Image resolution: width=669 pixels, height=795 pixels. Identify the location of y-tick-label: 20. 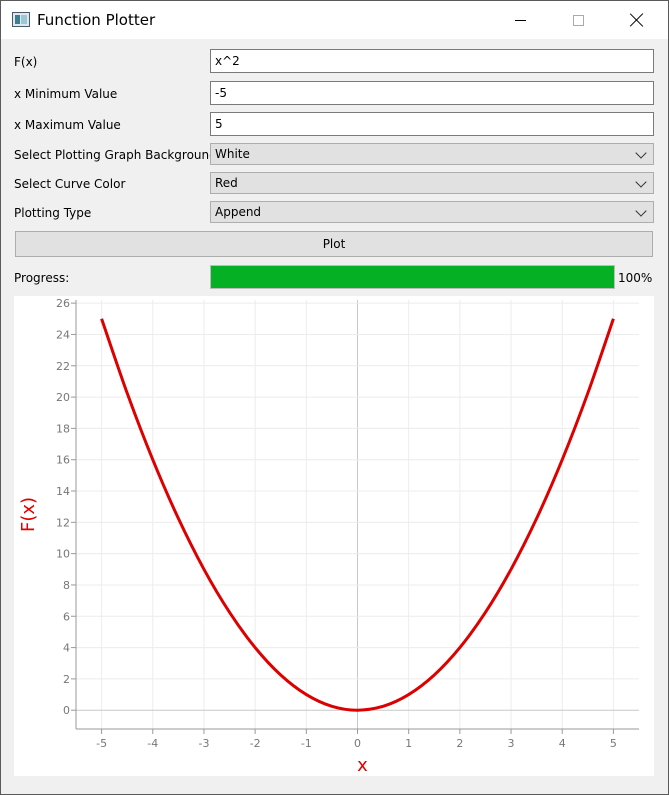
(63, 397).